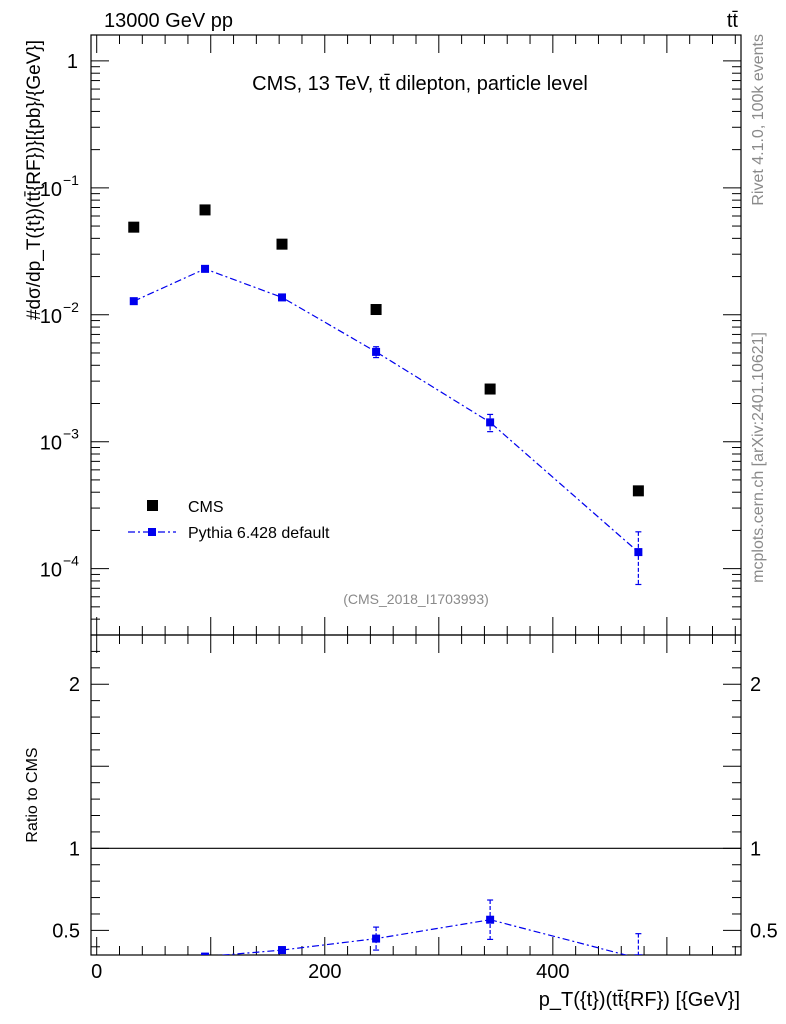 The height and width of the screenshot is (1024, 786). I want to click on main-y-tick-exponent: −3, so click(71, 434).